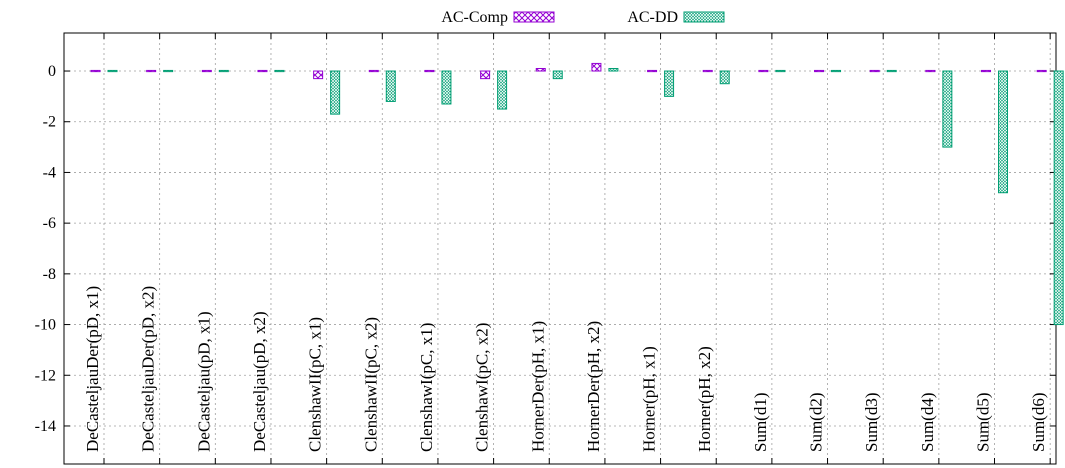 Image resolution: width=1065 pixels, height=468 pixels. I want to click on y-tick-label: -4, so click(49, 172).